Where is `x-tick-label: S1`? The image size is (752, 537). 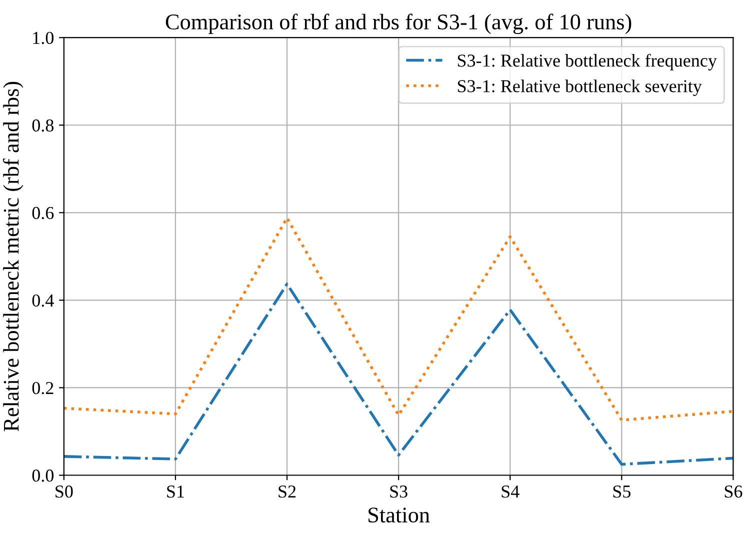
x-tick-label: S1 is located at coordinates (175, 492).